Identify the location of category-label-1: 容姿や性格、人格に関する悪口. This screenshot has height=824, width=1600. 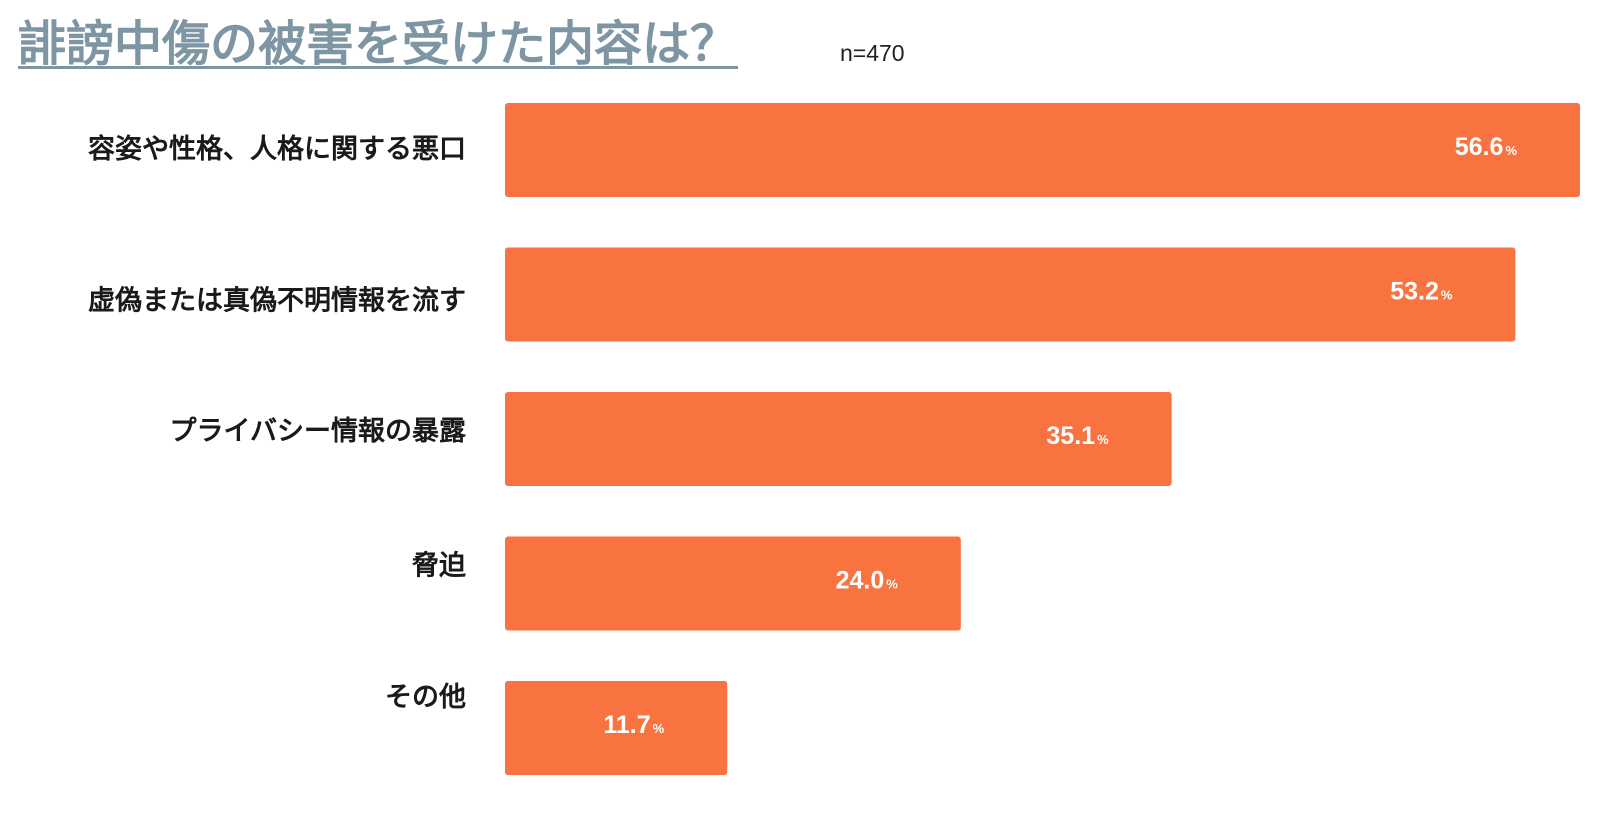
(277, 149).